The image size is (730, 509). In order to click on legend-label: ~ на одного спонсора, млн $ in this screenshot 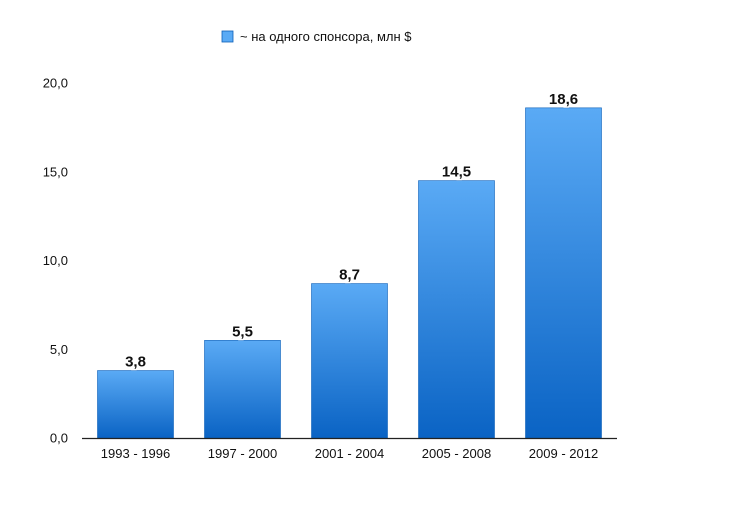, I will do `click(326, 36)`.